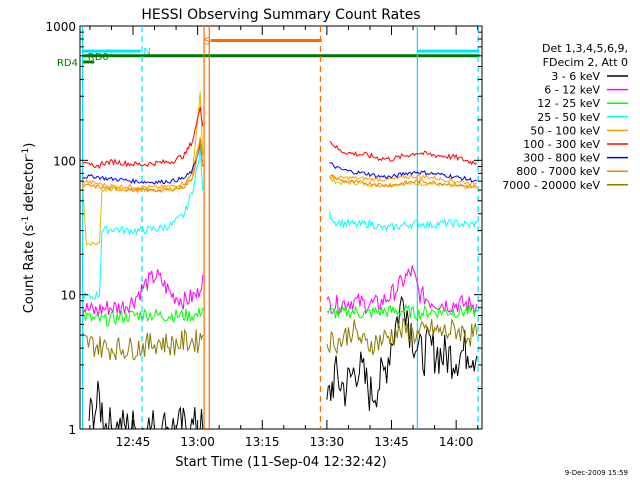 The height and width of the screenshot is (484, 640). I want to click on legend-label: 50 - 100 keV, so click(565, 130).